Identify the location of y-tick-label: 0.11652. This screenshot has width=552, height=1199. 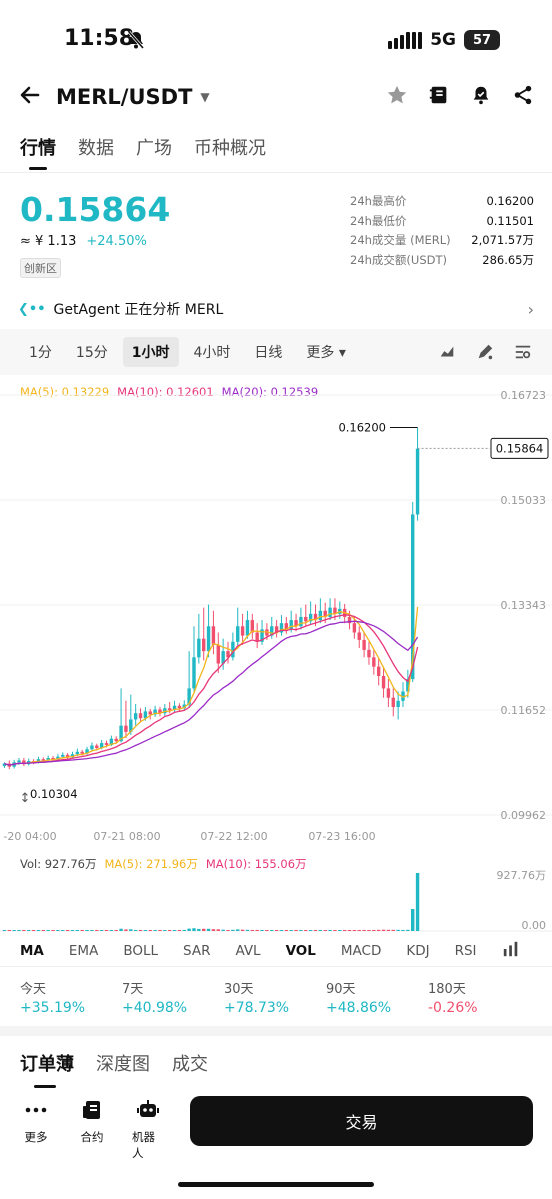
(524, 710).